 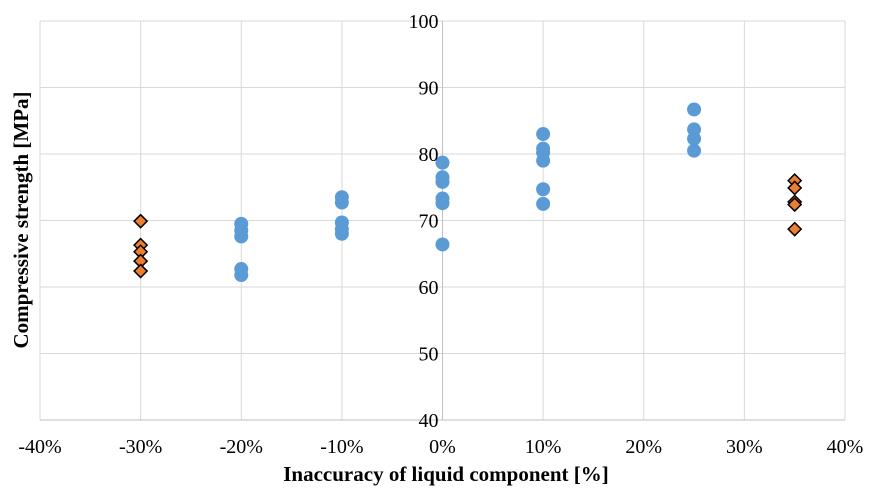 I want to click on x-tick-label: 0%, so click(x=442, y=447).